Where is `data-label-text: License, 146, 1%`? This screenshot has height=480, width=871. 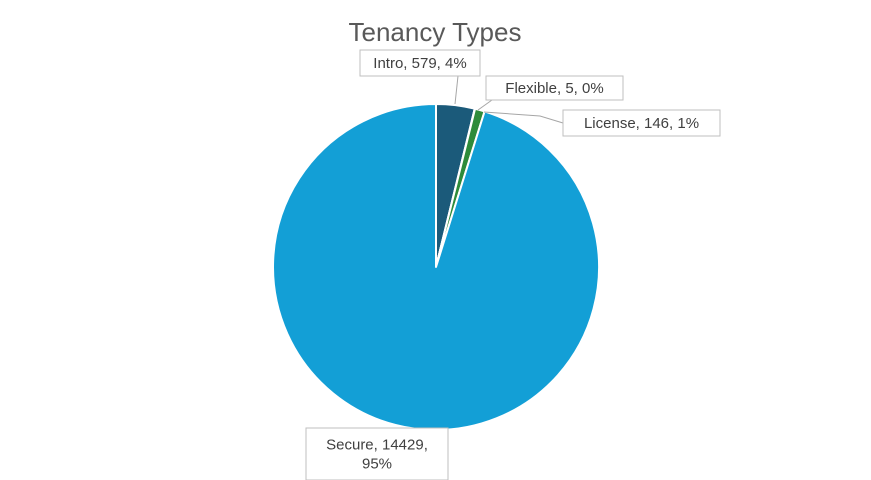
data-label-text: License, 146, 1% is located at coordinates (641, 123).